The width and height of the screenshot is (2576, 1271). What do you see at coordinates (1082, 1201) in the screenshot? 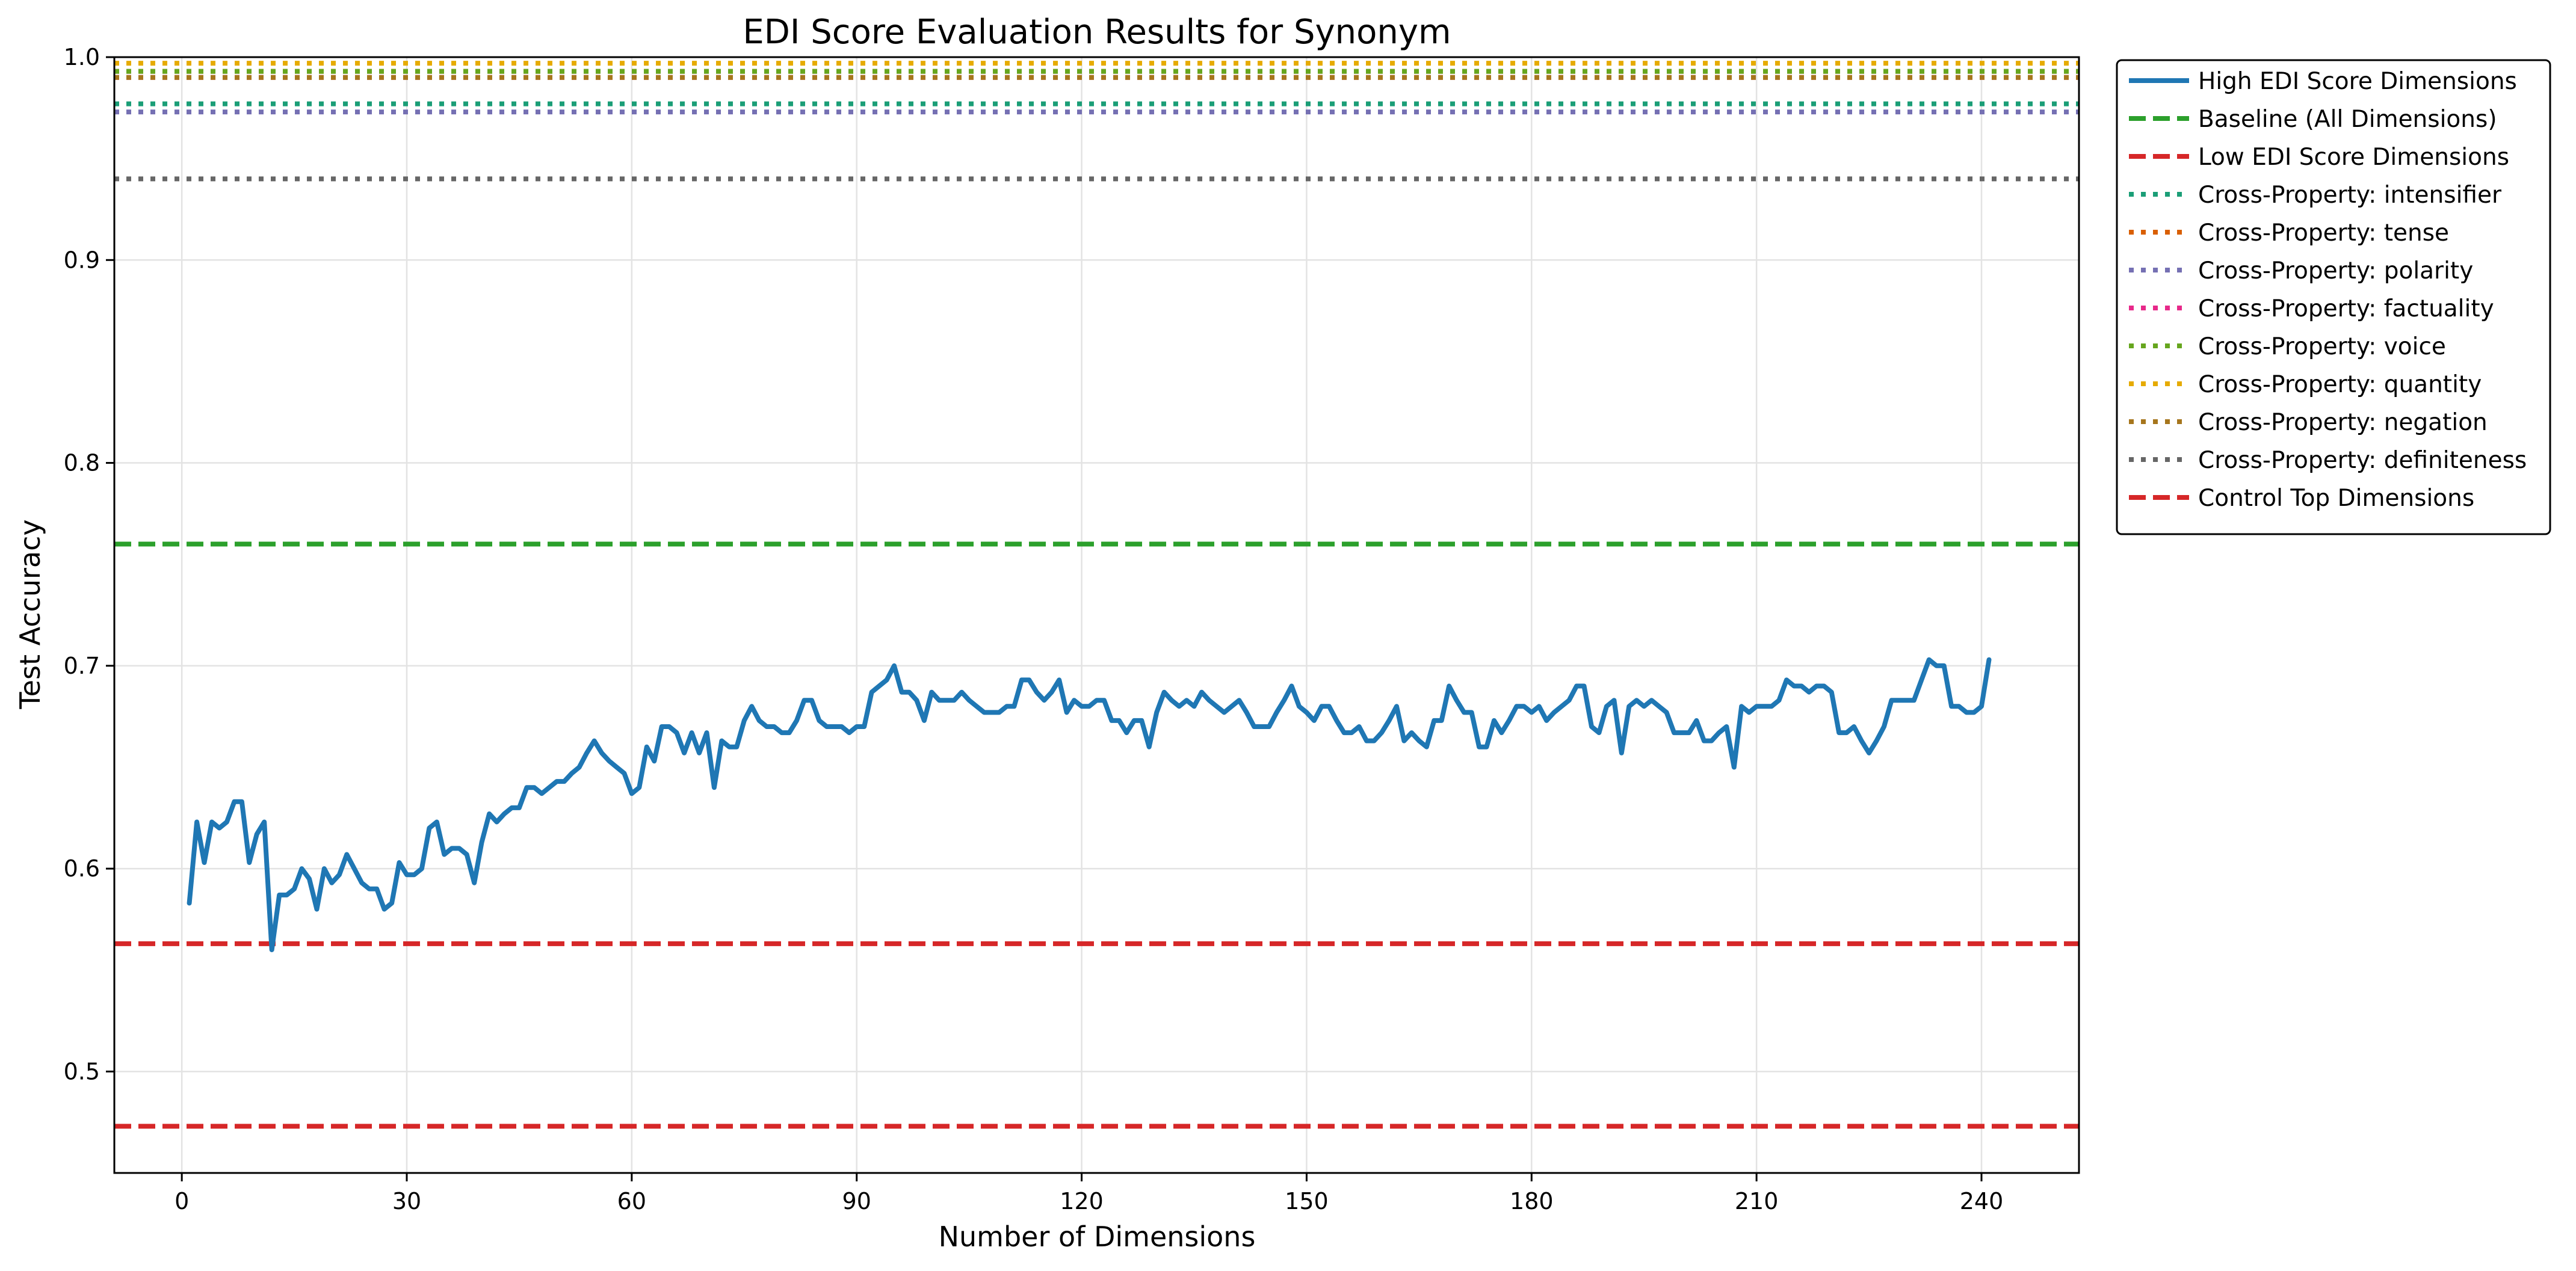
I see `x-tick-label: 120` at bounding box center [1082, 1201].